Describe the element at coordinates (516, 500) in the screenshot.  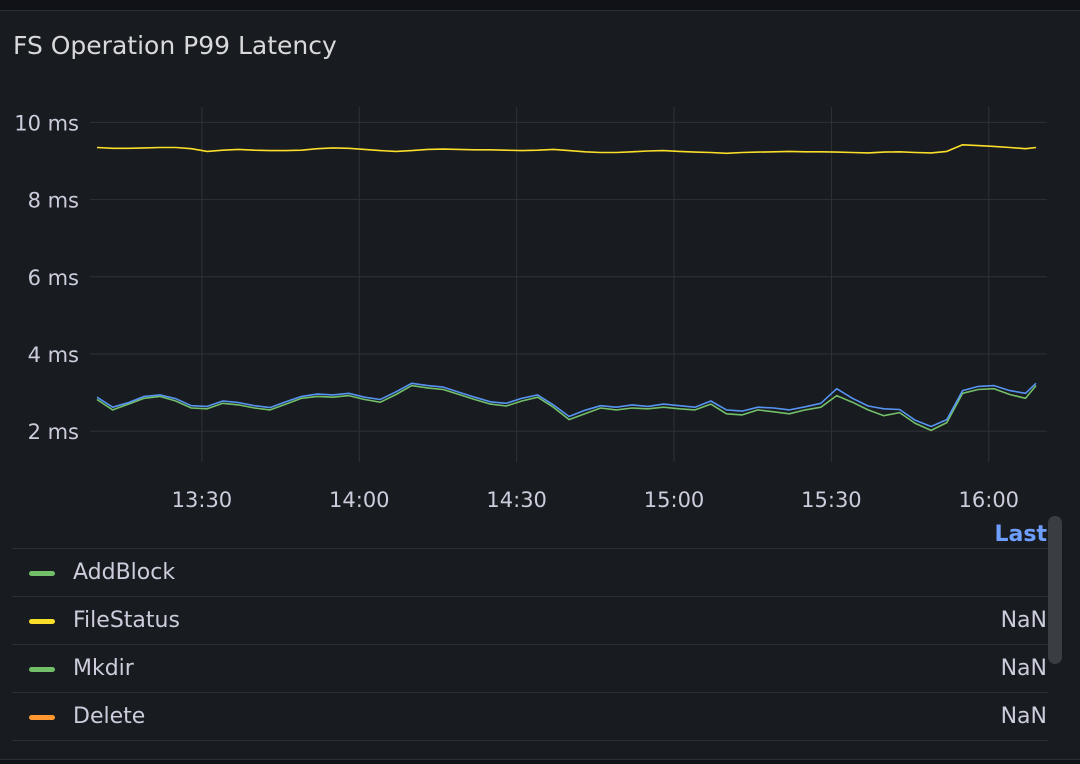
I see `x-tick-label: 14:30` at that location.